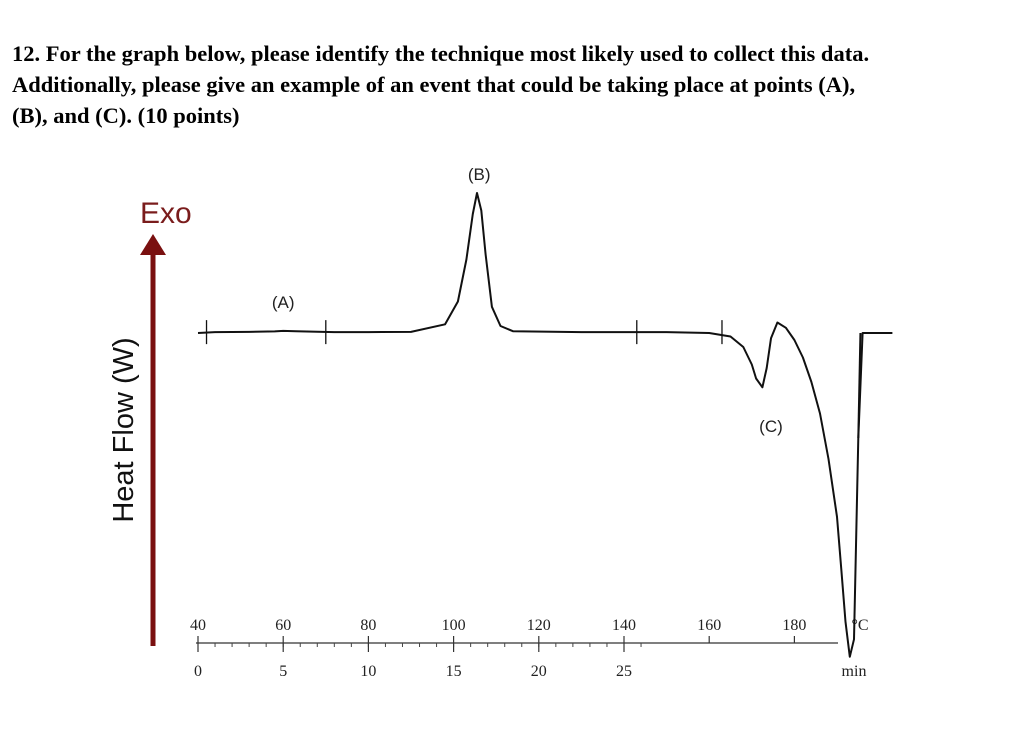 This screenshot has width=1024, height=751. I want to click on curve-return, so click(859, 385).